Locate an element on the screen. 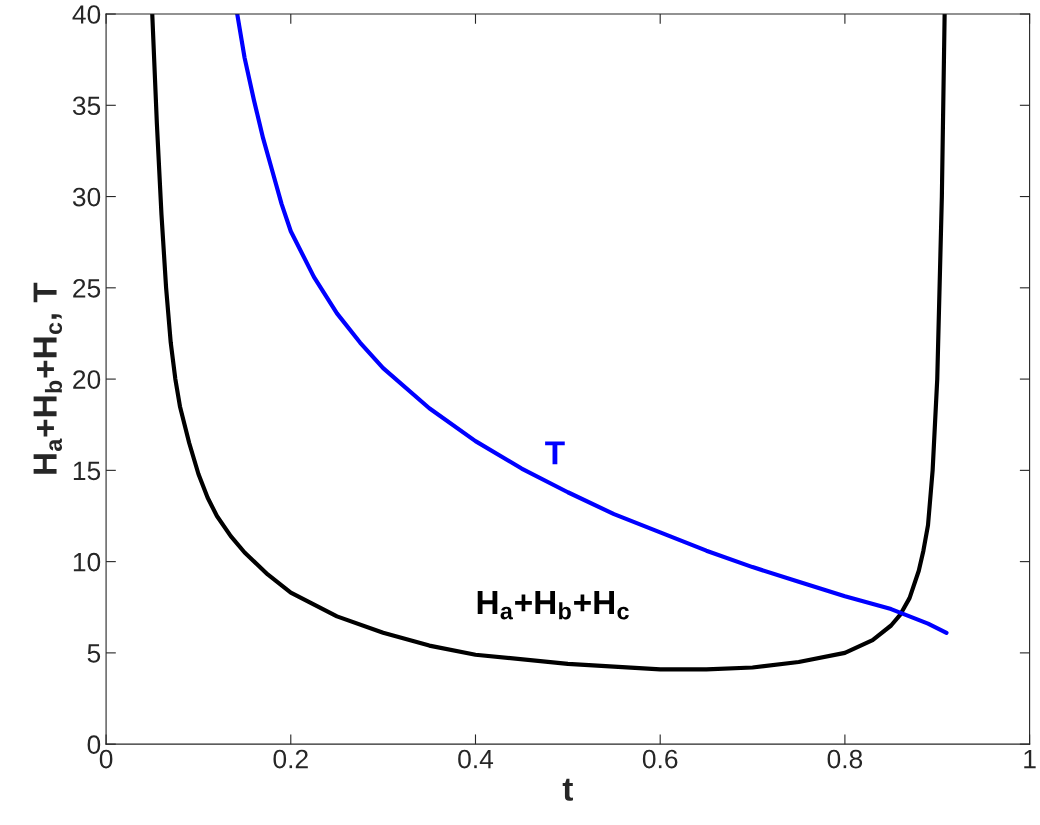 Image resolution: width=1040 pixels, height=825 pixels. y-tick-label: 35 is located at coordinates (86, 106).